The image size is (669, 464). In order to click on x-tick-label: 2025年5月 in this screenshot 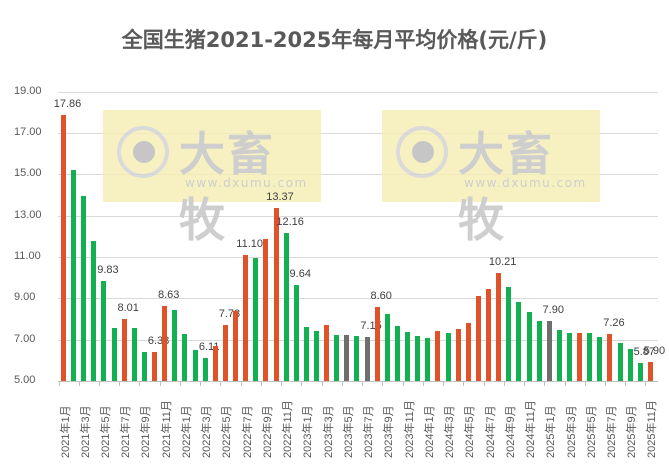, I will do `click(591, 431)`.